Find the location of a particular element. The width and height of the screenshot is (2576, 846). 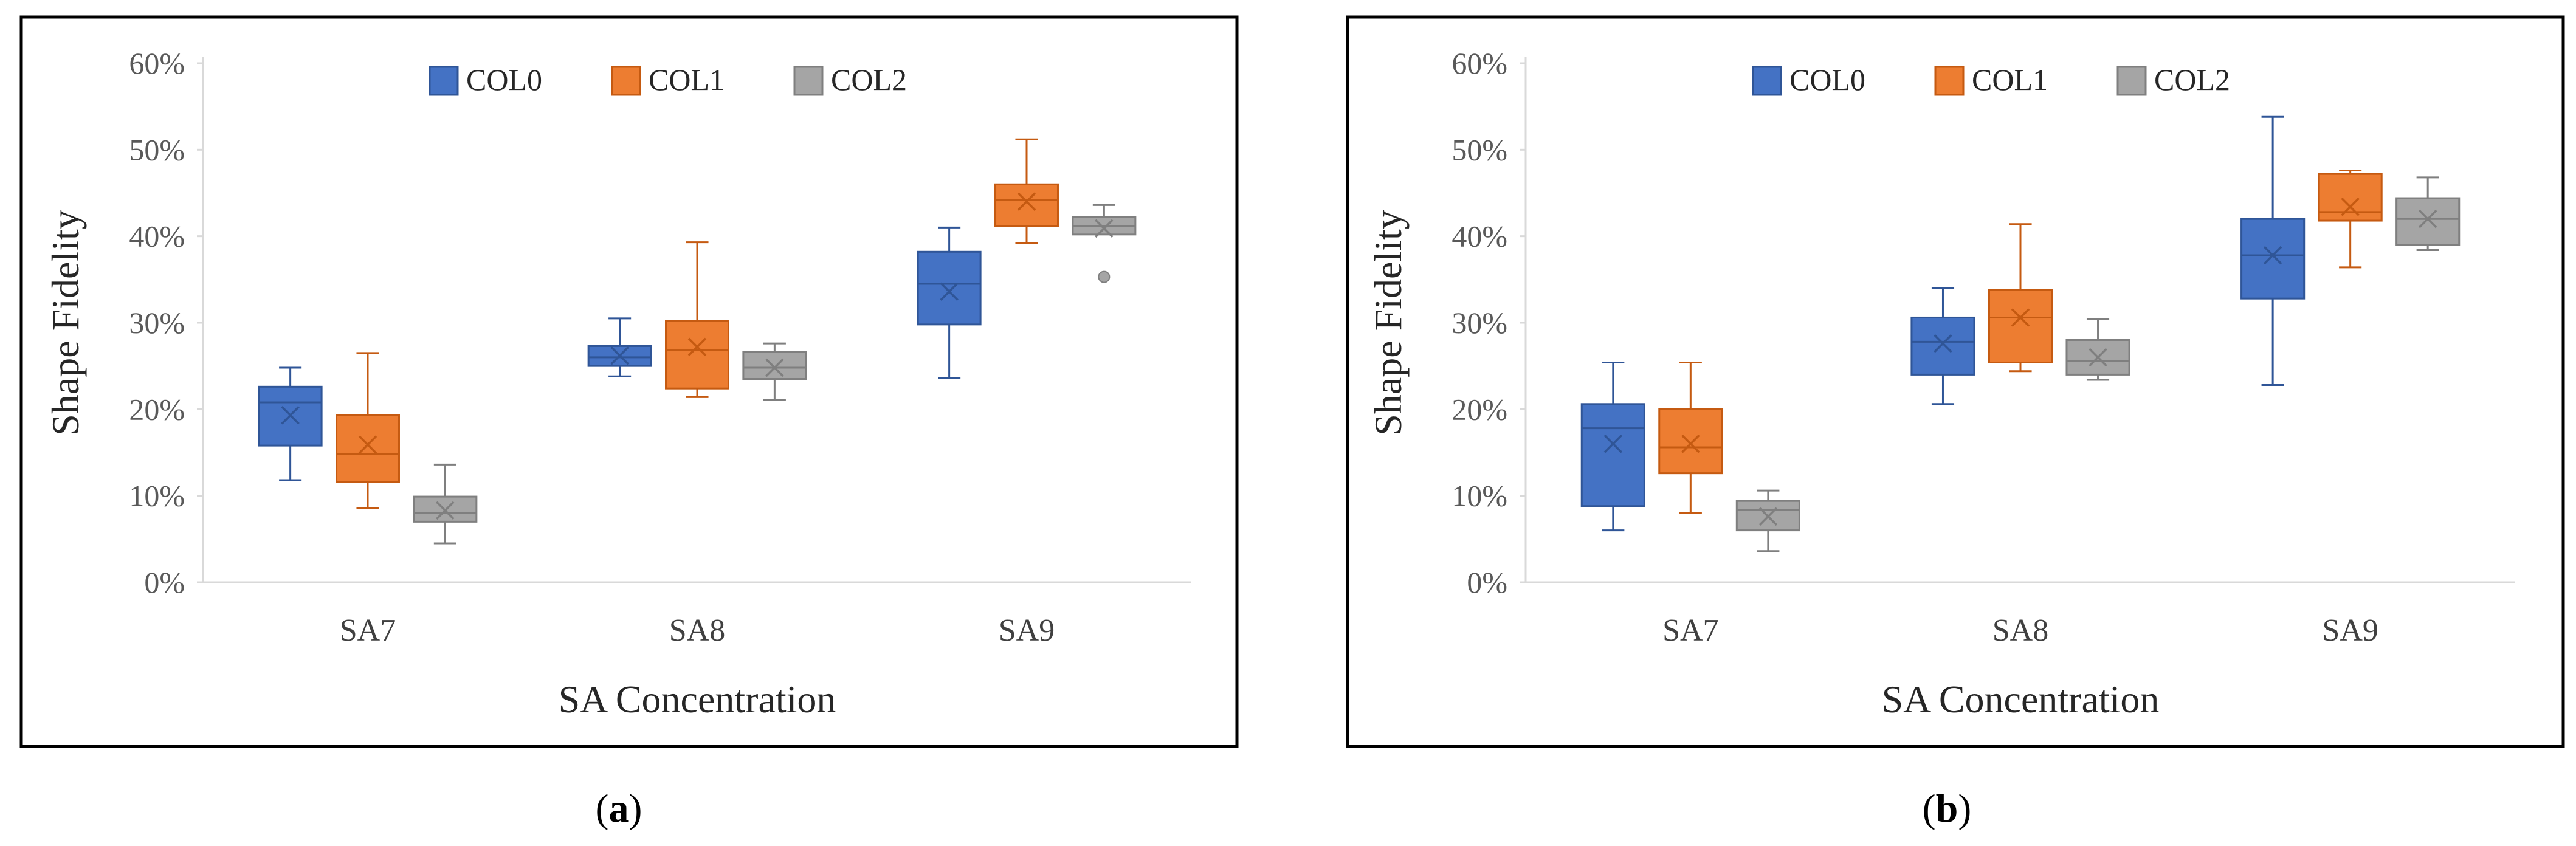

caption-letter: a is located at coordinates (619, 808).